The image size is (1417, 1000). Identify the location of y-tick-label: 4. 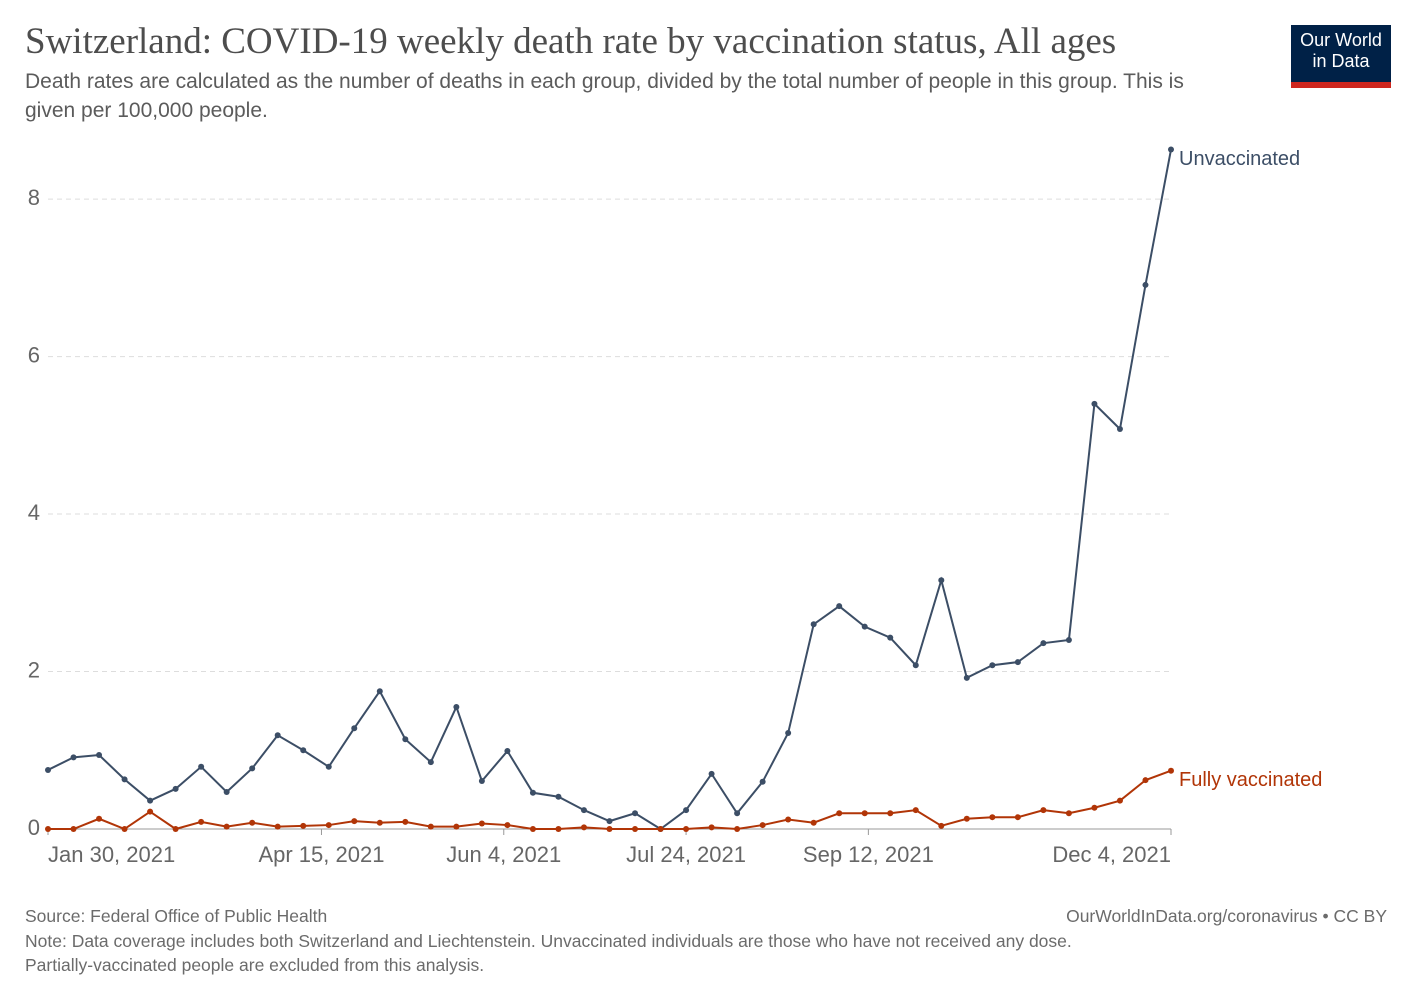
(34, 512).